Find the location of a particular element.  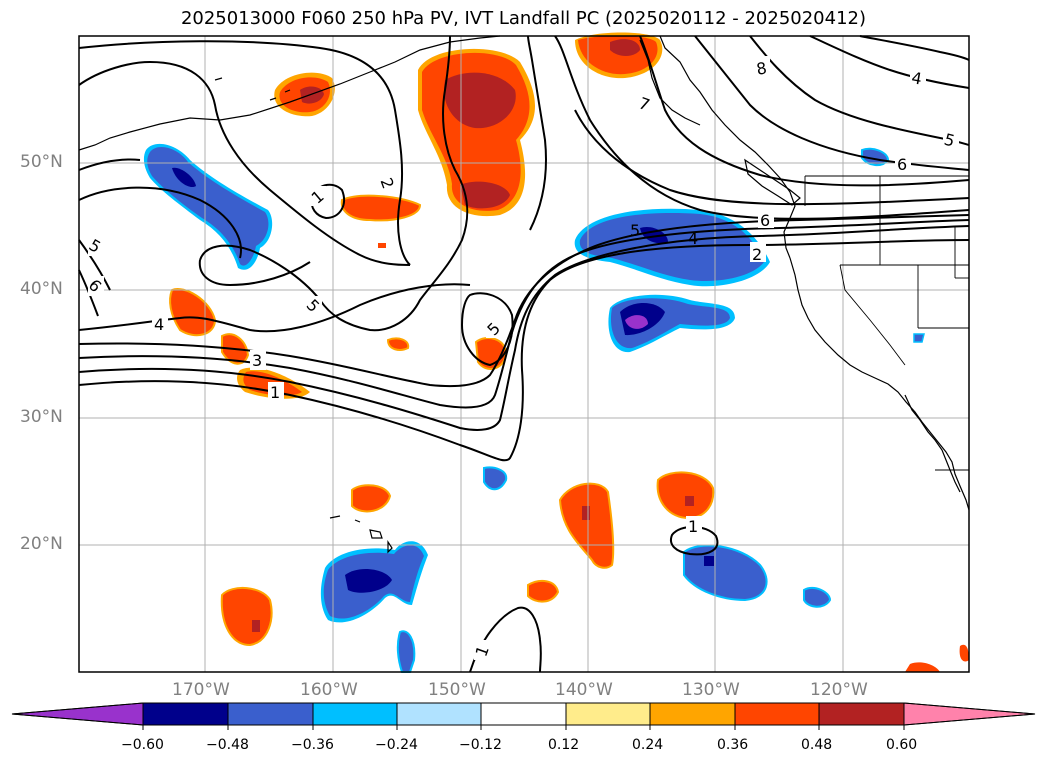

lat-label-40n: 40°N is located at coordinates (41, 289).